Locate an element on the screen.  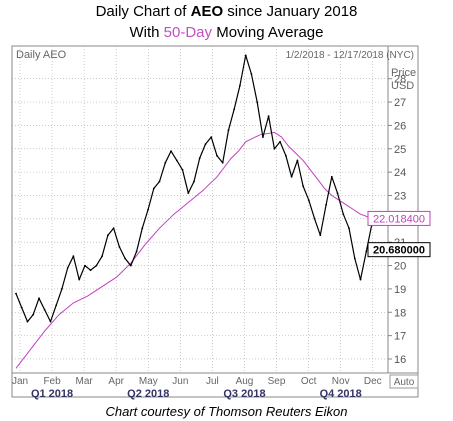
month-label: Apr is located at coordinates (116, 381).